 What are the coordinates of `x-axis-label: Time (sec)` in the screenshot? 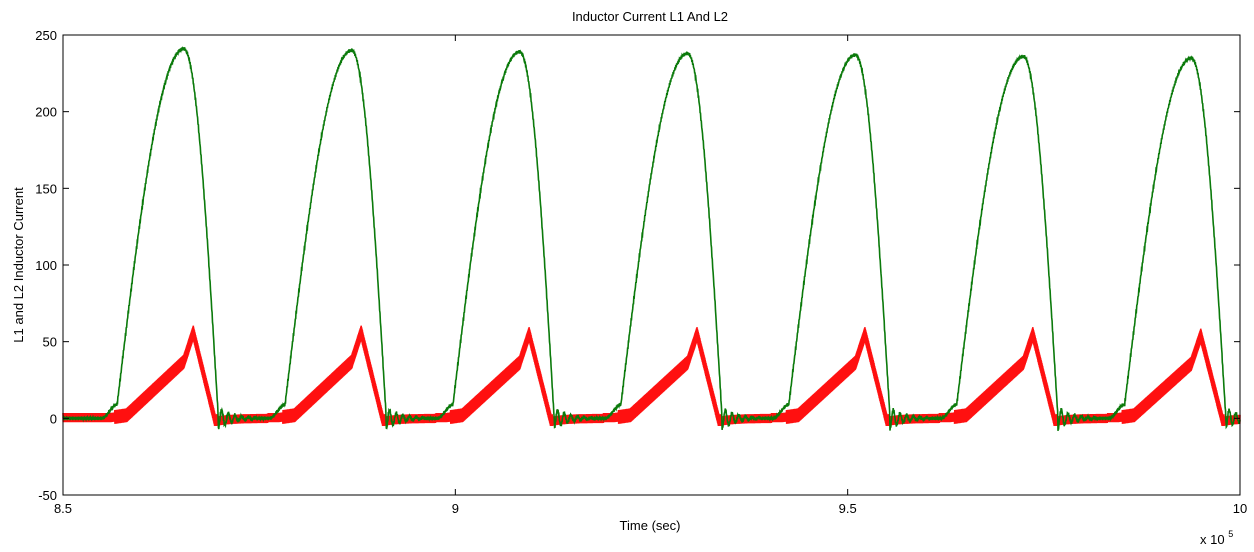 It's located at (650, 525).